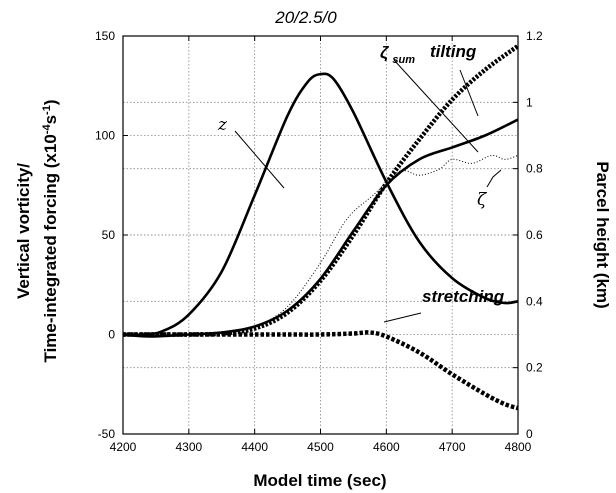 The image size is (616, 493). Describe the element at coordinates (463, 296) in the screenshot. I see `stretching-annotation: stretching` at that location.